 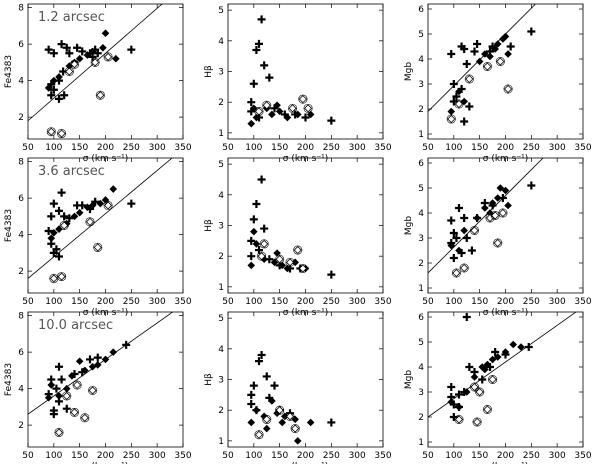 I want to click on y-axis-label: Mgb, so click(x=409, y=379).